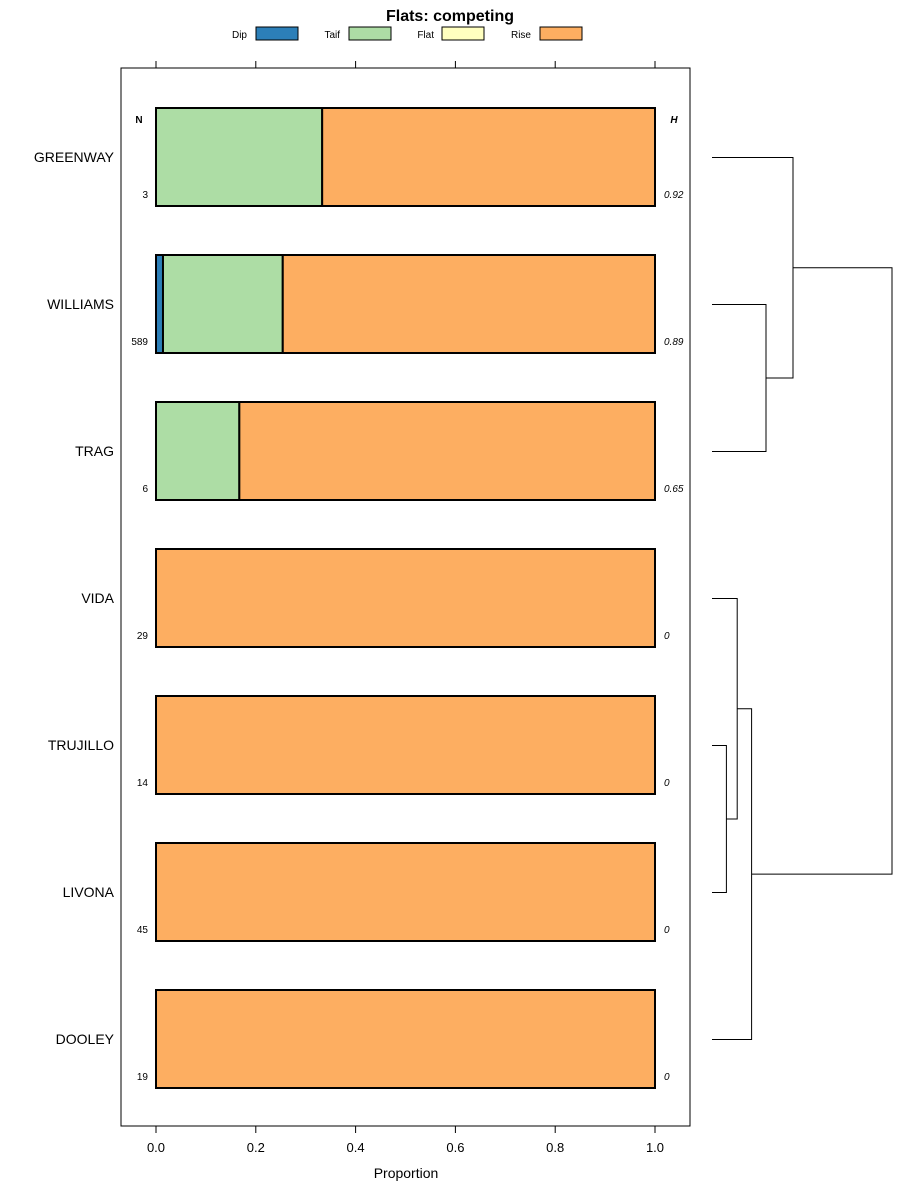 The height and width of the screenshot is (1200, 900). What do you see at coordinates (143, 1077) in the screenshot?
I see `n-value-dooley: 19` at bounding box center [143, 1077].